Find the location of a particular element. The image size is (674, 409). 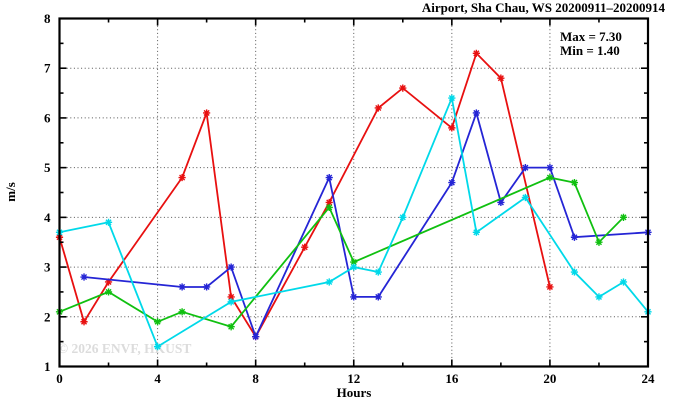

x-tick-label: 24 is located at coordinates (649, 378).